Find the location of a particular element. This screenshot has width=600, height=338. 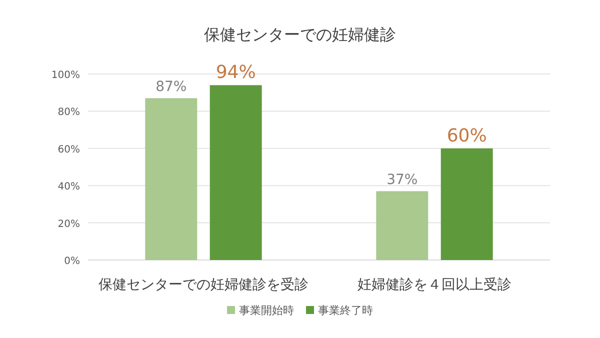

y-tick-label: 100% is located at coordinates (65, 75).